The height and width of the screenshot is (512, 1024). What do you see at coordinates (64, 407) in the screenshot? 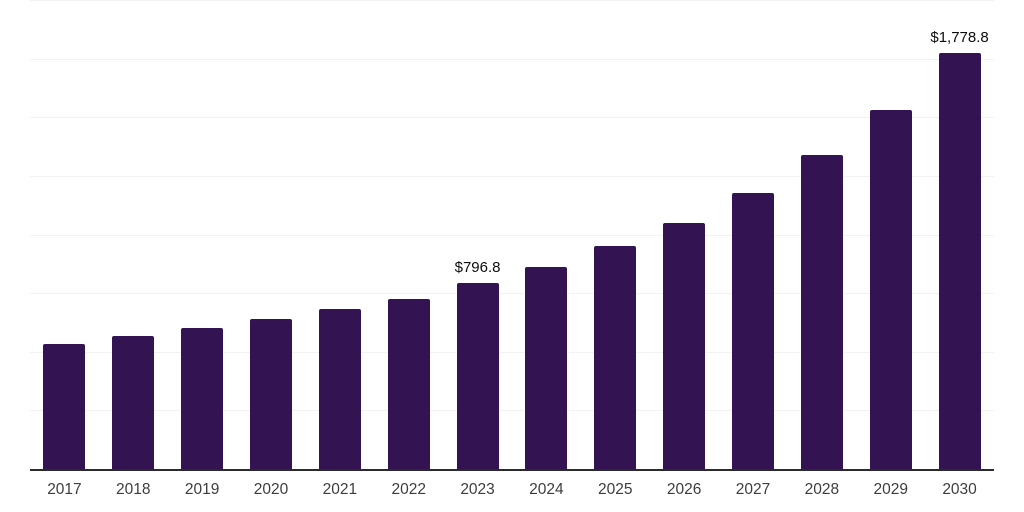
I see `bar-2017` at bounding box center [64, 407].